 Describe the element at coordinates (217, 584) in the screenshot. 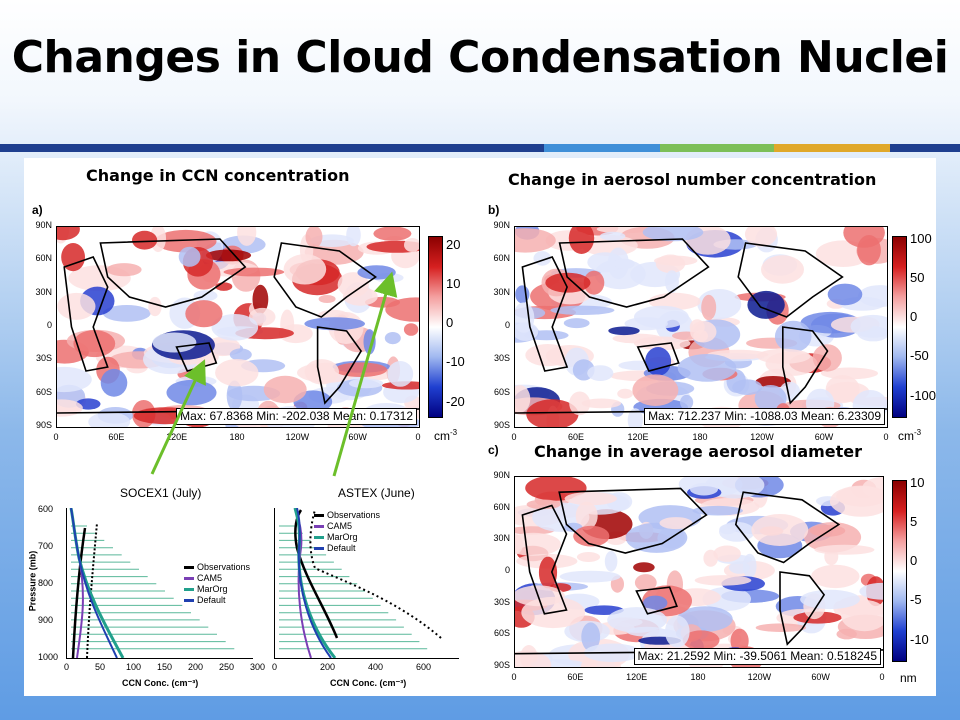

I see `profile-left-legend: Observations CAM5 MarOrg Default` at that location.